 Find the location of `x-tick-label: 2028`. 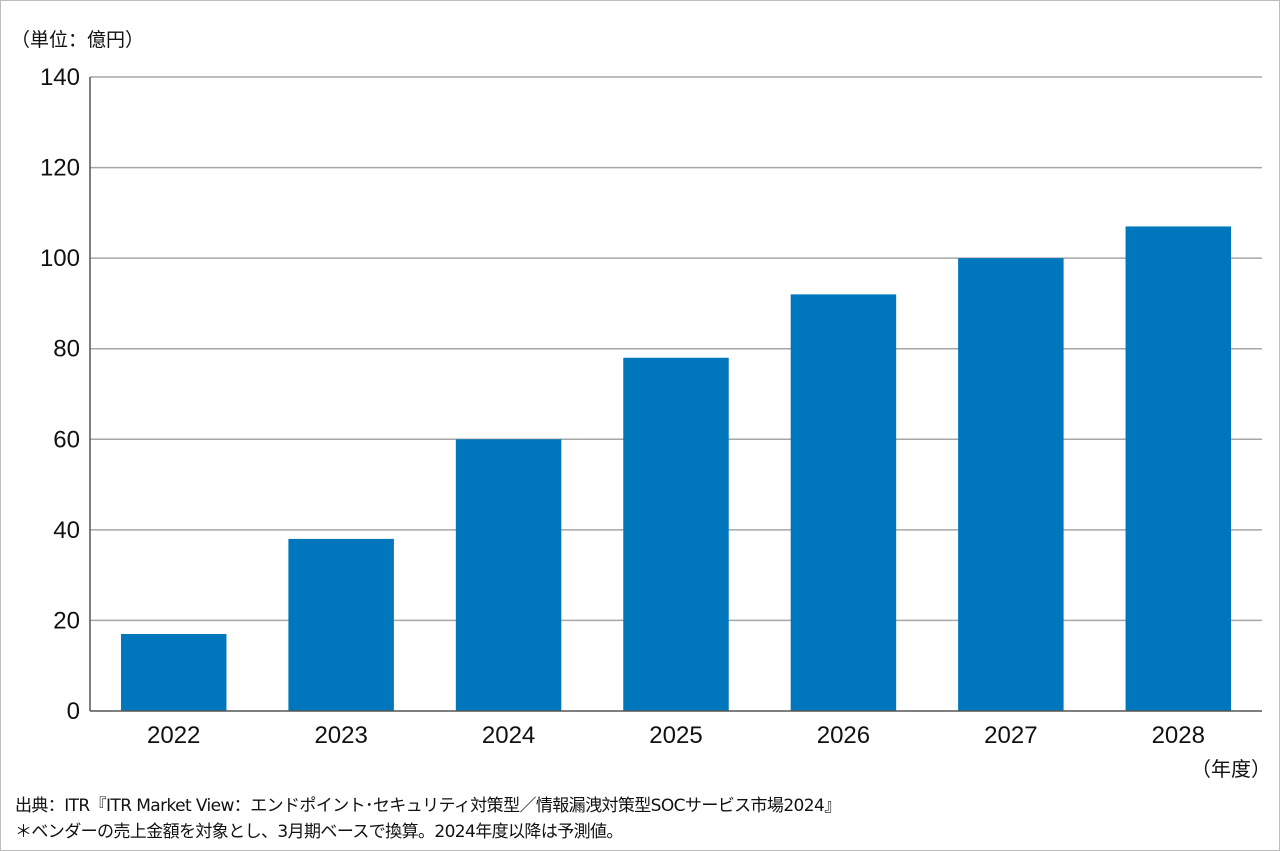

x-tick-label: 2028 is located at coordinates (1178, 735).